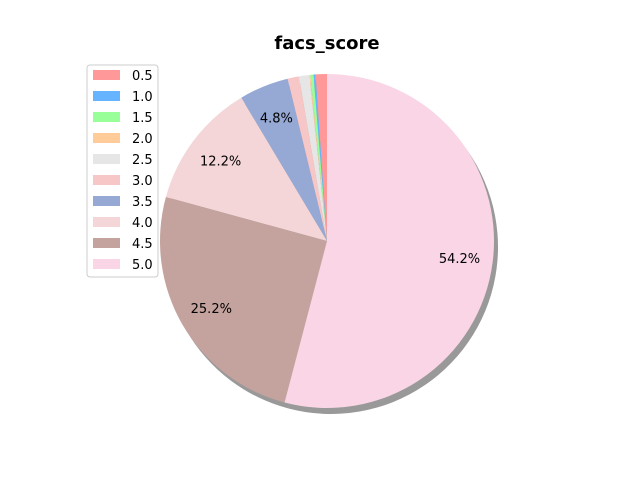  What do you see at coordinates (106, 117) in the screenshot?
I see `legend-swatch-1.5` at bounding box center [106, 117].